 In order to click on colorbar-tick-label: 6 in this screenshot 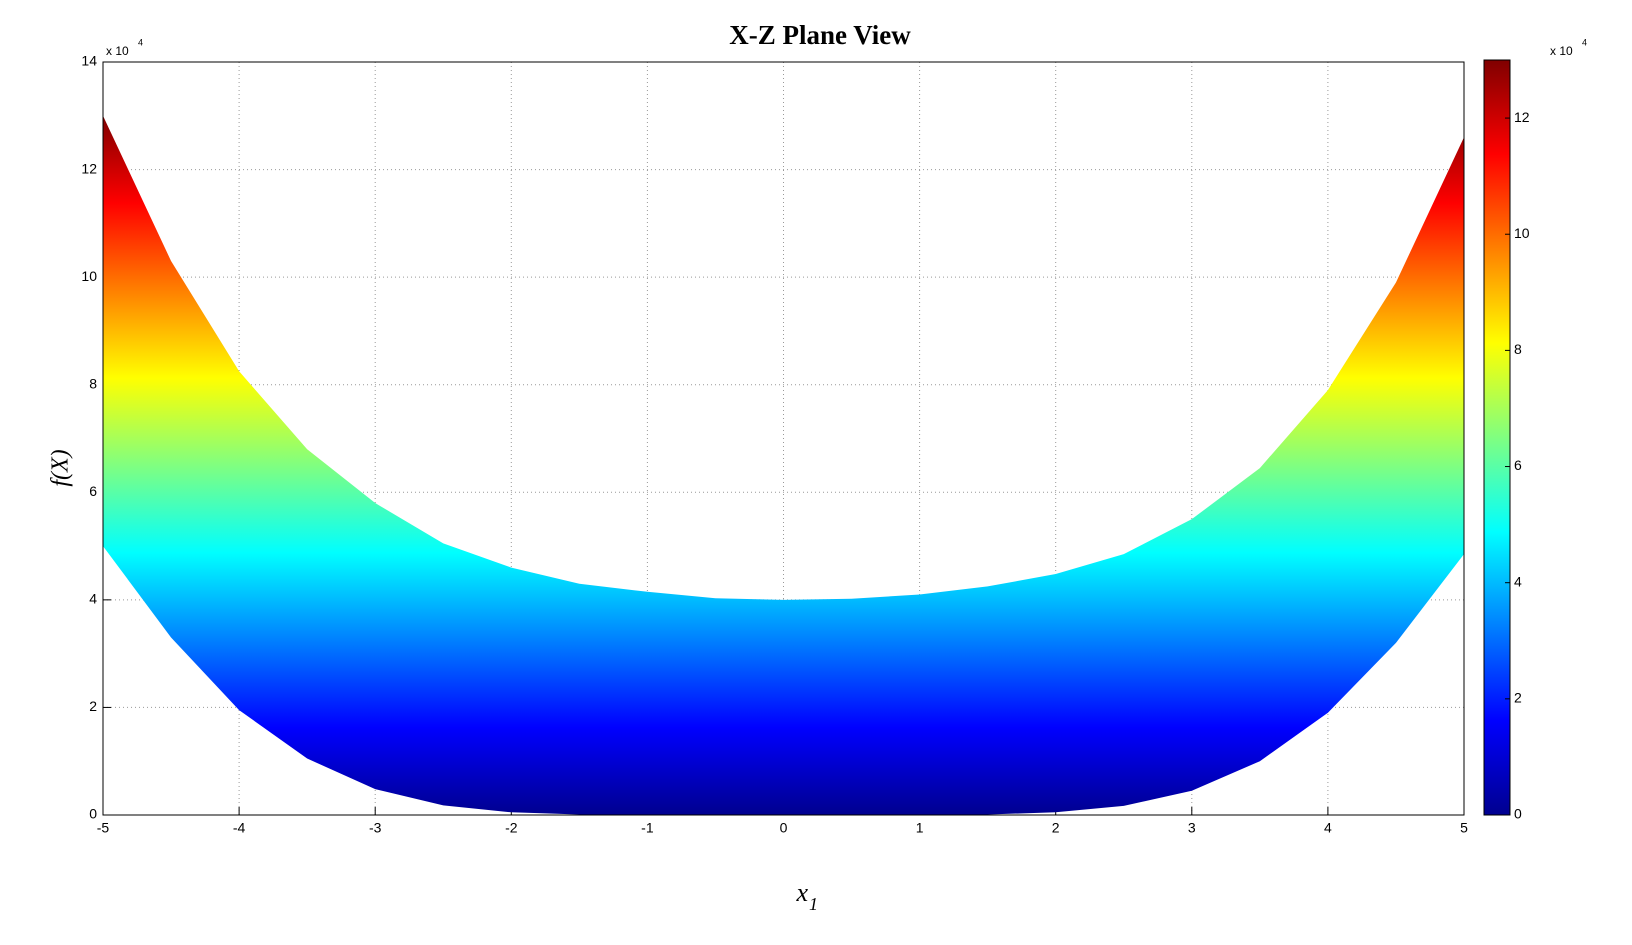, I will do `click(1518, 465)`.